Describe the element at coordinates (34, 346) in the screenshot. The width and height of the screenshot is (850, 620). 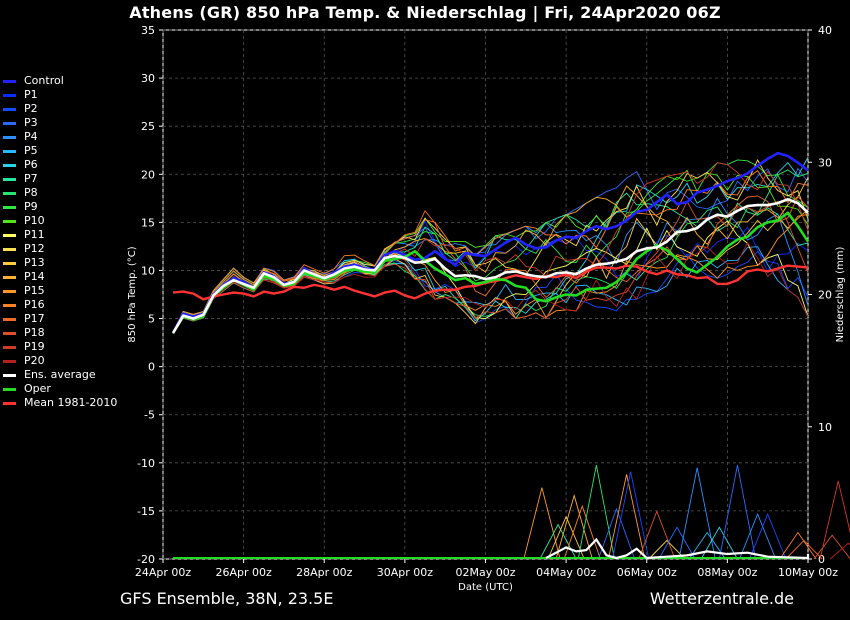
I see `legend-label: P19` at that location.